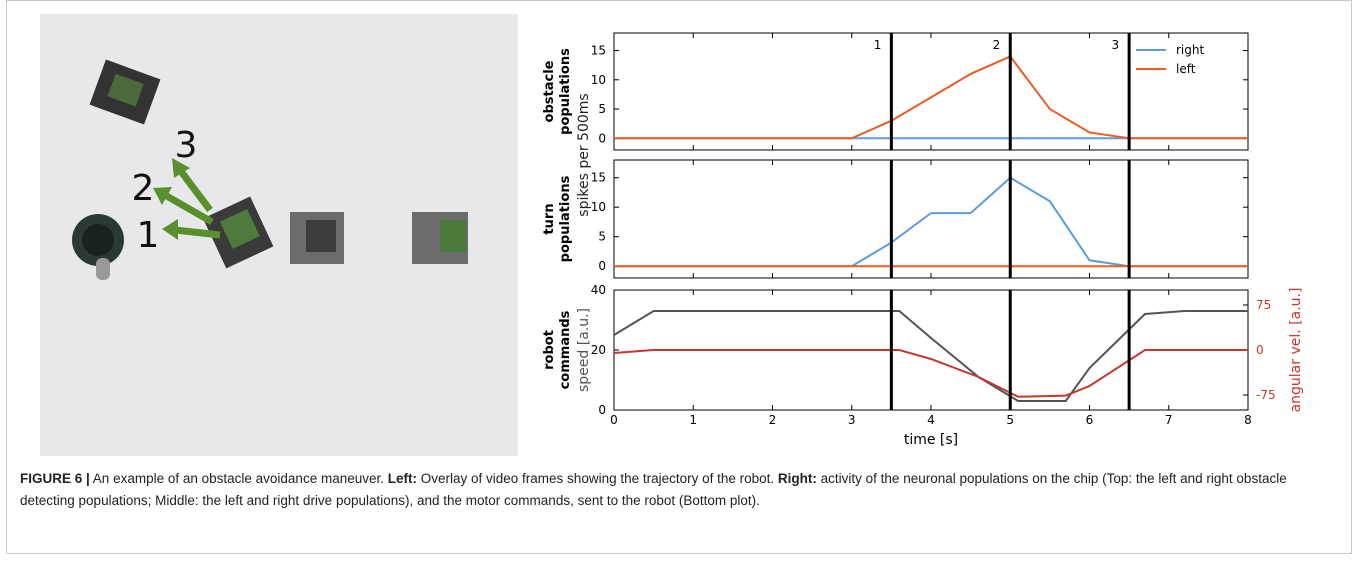 This screenshot has width=1360, height=573. I want to click on x-tick-label: 0, so click(614, 420).